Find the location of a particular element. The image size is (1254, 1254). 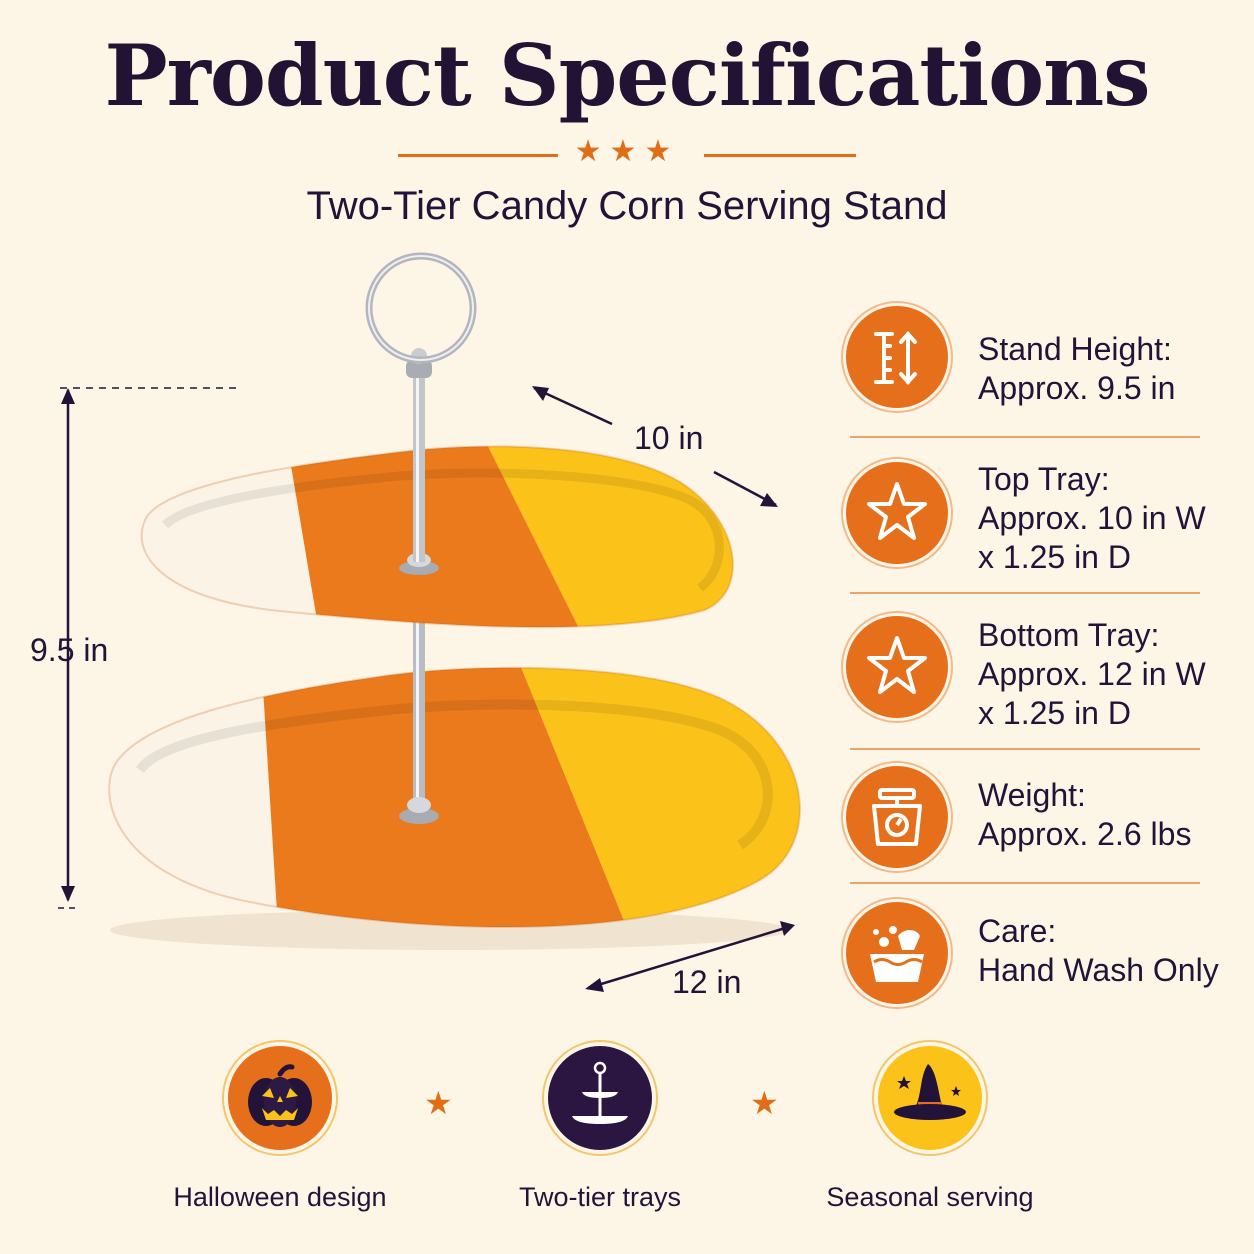

spec-value: Approx. 9.5 in is located at coordinates (1077, 388).